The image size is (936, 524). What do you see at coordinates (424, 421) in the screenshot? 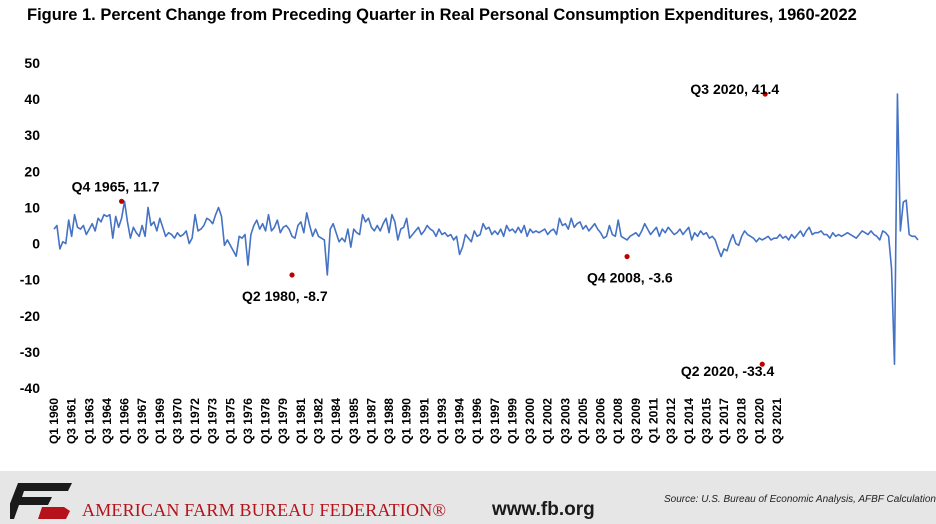
I see `x-tick-label: Q3 1991` at bounding box center [424, 421].